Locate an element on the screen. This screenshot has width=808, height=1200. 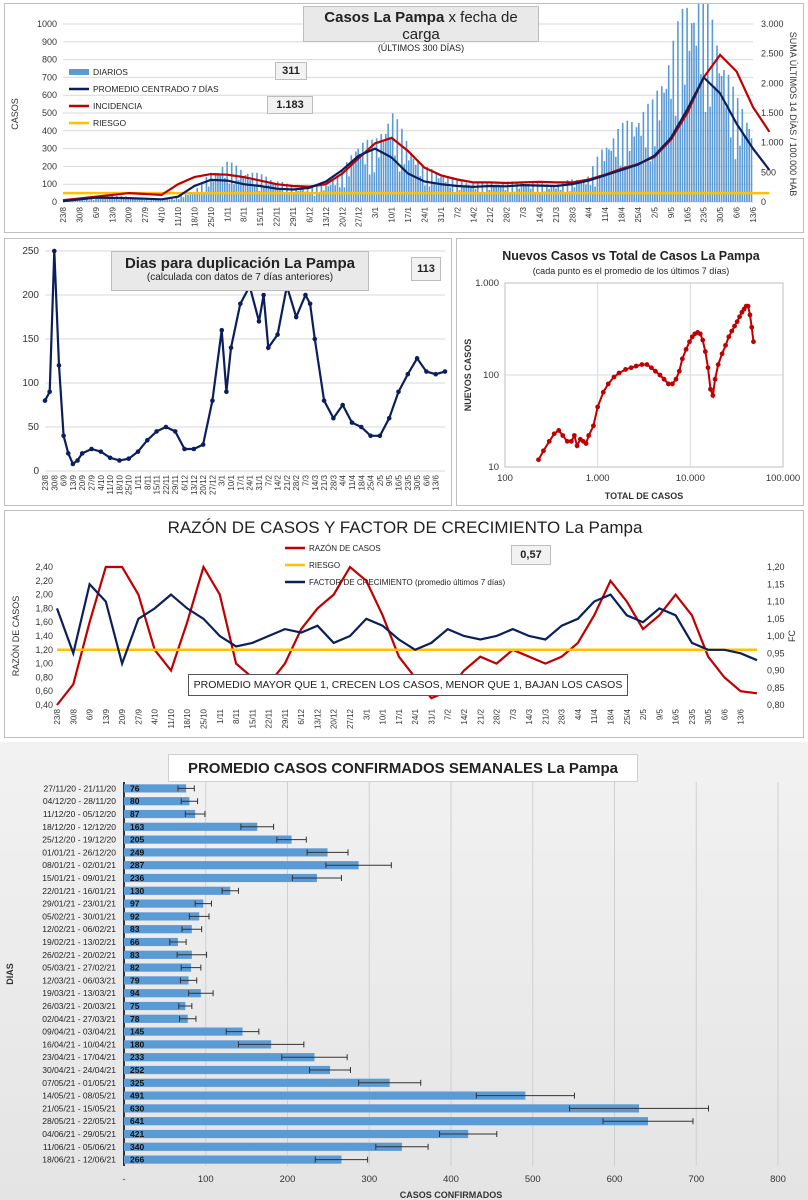
x-tick-label: 6/6 is located at coordinates (724, 714).